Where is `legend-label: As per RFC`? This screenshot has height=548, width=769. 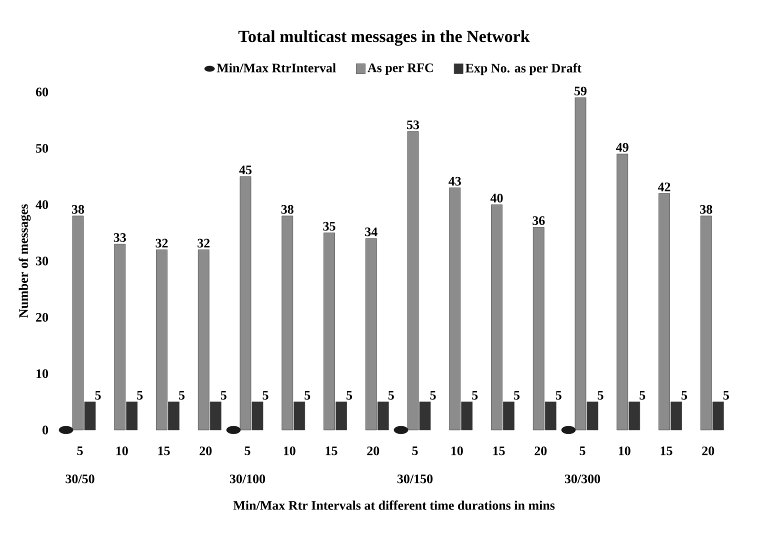
legend-label: As per RFC is located at coordinates (400, 69).